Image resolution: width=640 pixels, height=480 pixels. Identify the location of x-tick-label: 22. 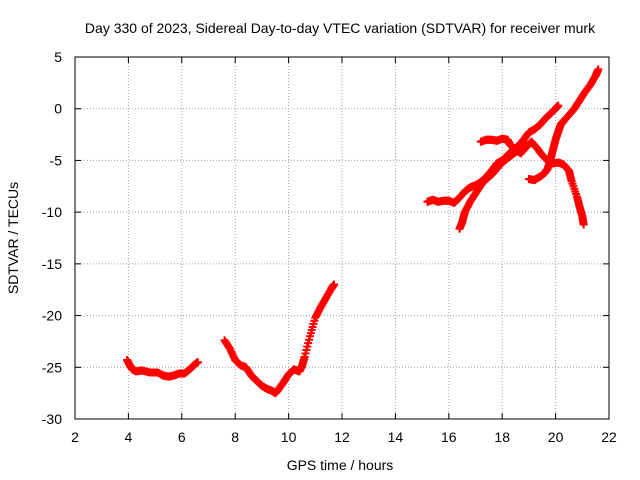
(609, 437).